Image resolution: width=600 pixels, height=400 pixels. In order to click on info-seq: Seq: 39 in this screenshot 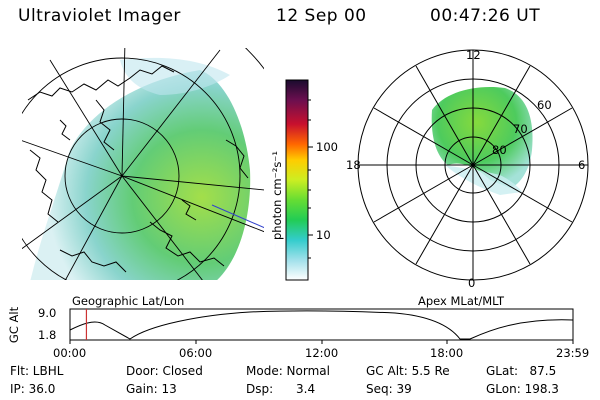, I will do `click(389, 389)`.